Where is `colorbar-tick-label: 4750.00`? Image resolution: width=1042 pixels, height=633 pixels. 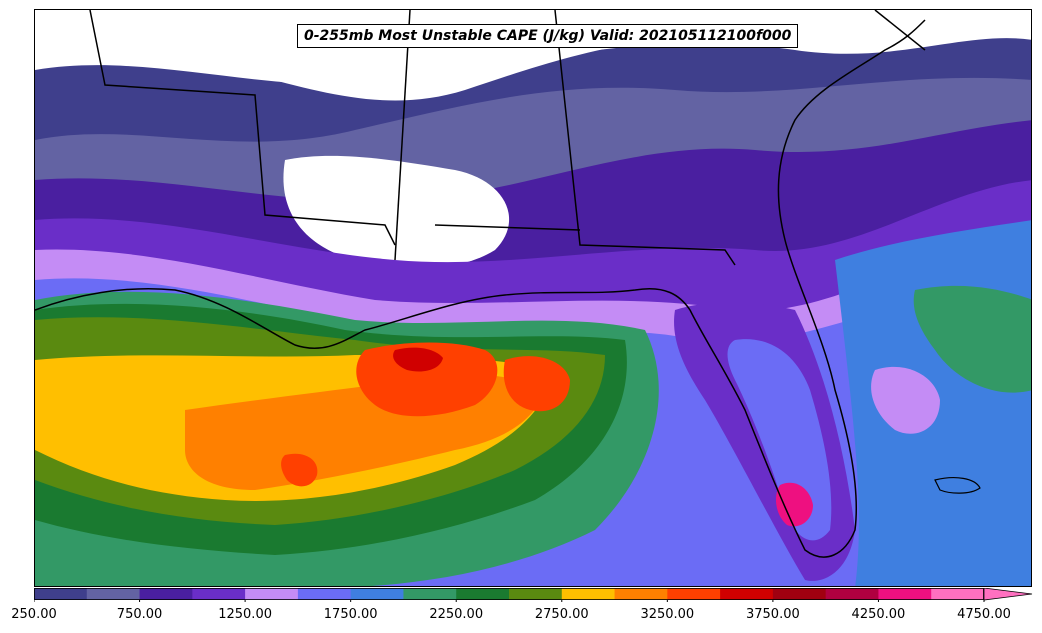
colorbar-tick-label: 4750.00 is located at coordinates (984, 614).